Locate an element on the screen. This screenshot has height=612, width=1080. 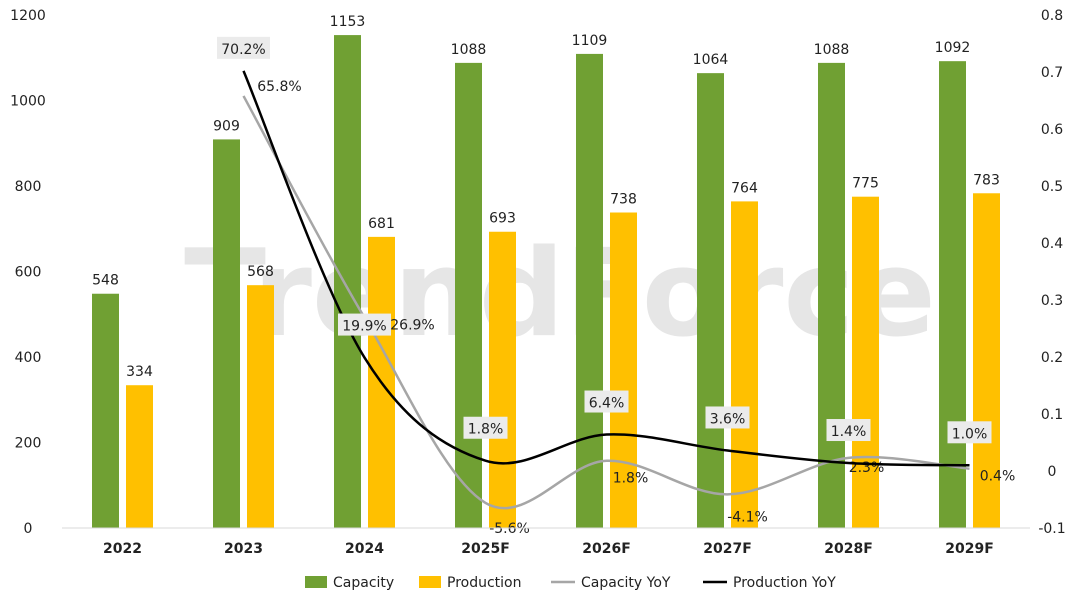
x-tick: 2022 is located at coordinates (122, 549).